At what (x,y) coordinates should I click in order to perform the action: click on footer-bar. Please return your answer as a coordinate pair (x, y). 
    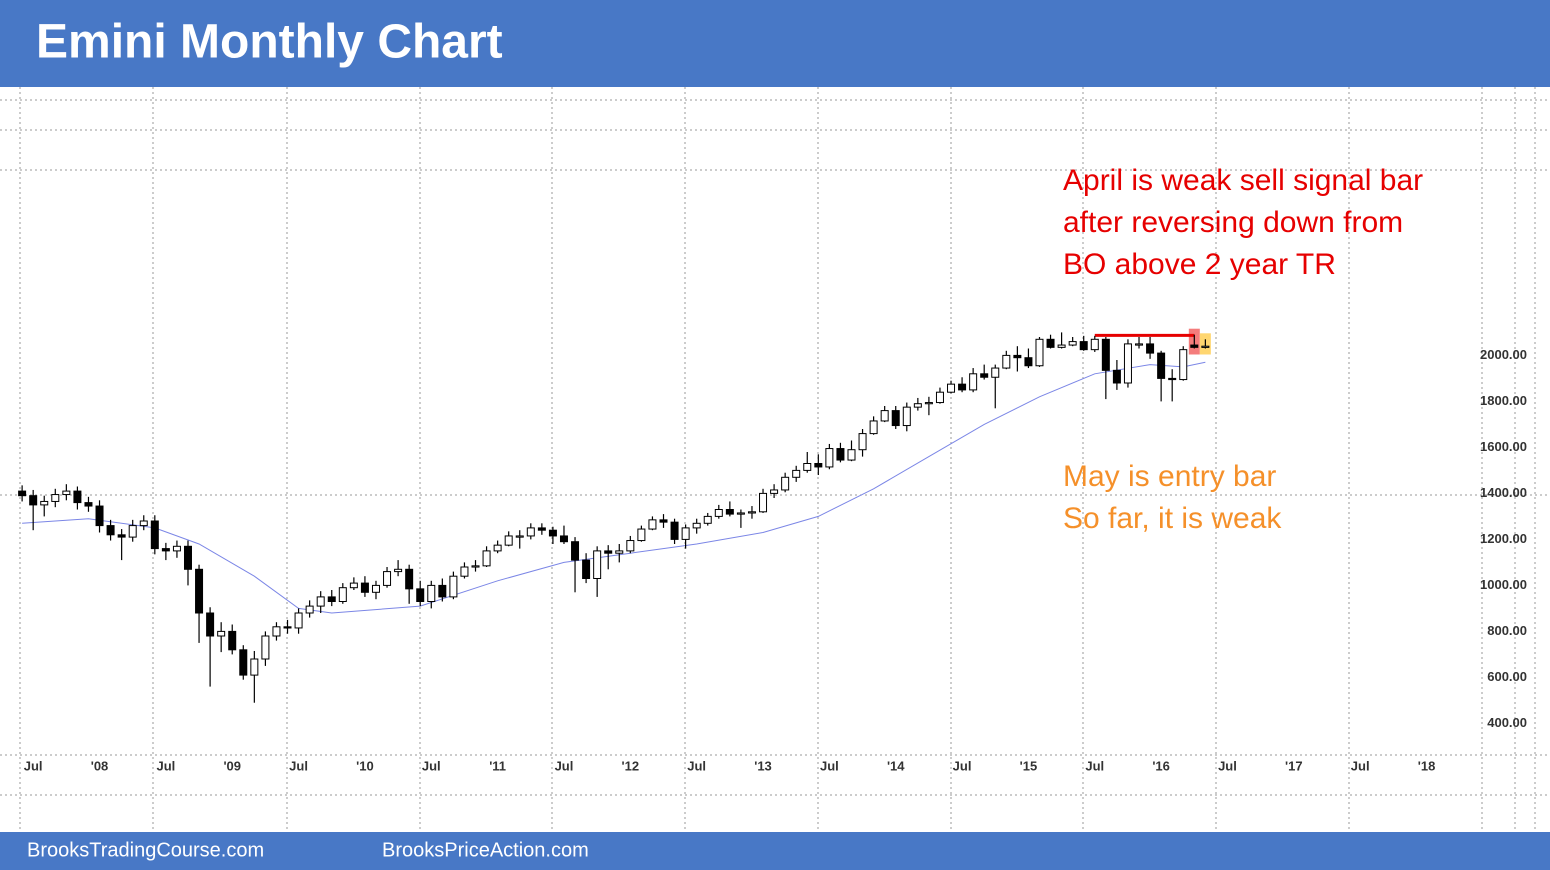
    Looking at the image, I should click on (775, 851).